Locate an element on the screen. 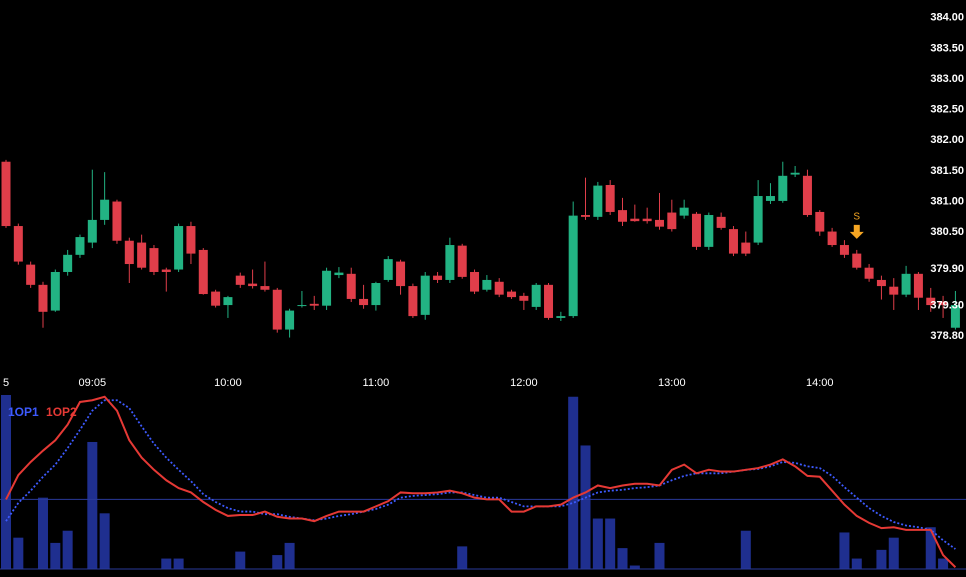 The width and height of the screenshot is (966, 577). x-tick-label: 10:00 is located at coordinates (228, 383).